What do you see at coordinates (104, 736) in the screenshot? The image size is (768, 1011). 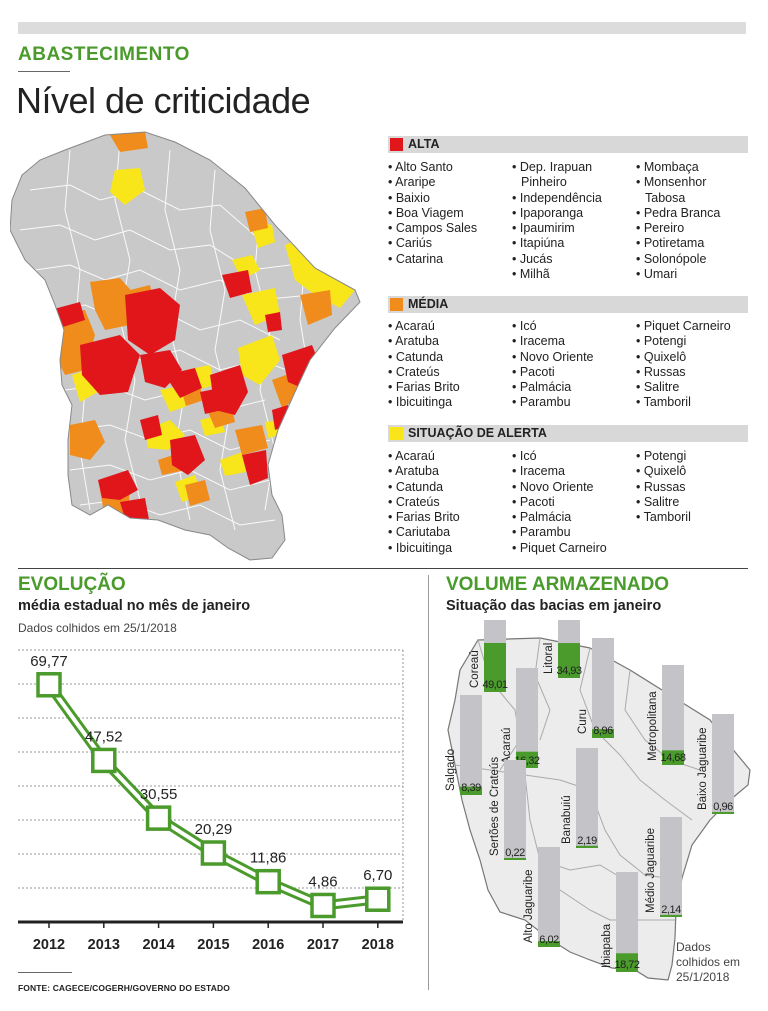 I see `data-label: 47,52` at bounding box center [104, 736].